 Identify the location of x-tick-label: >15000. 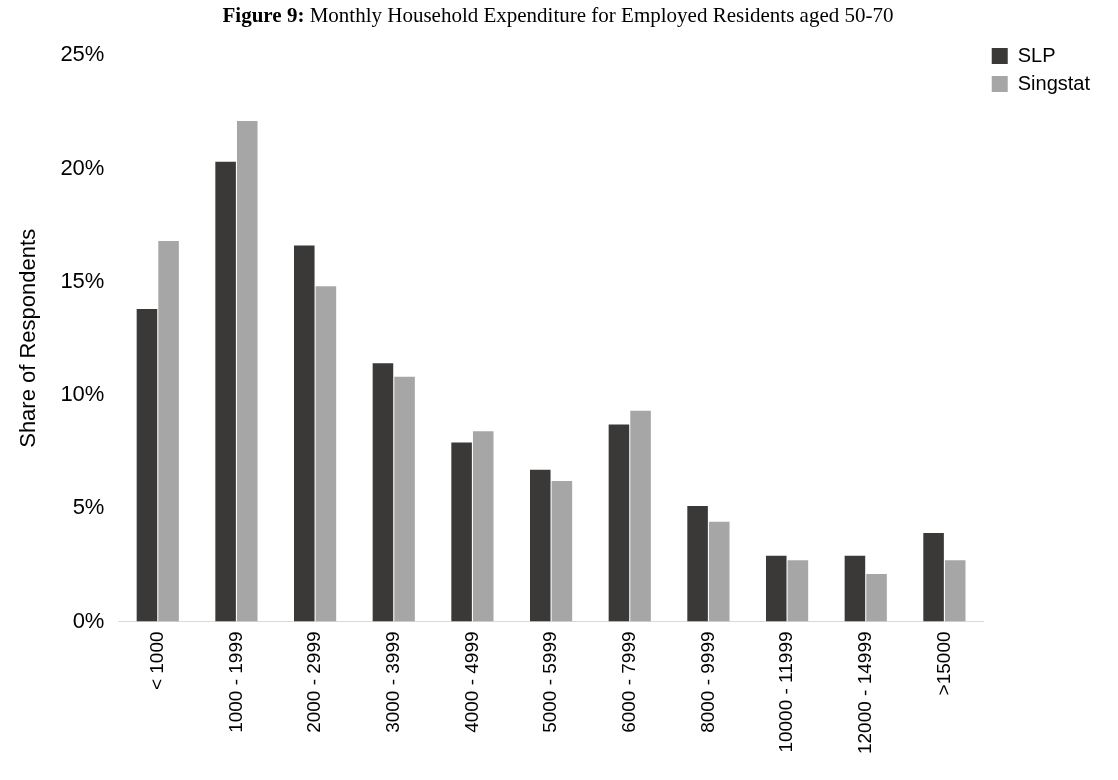
(943, 663).